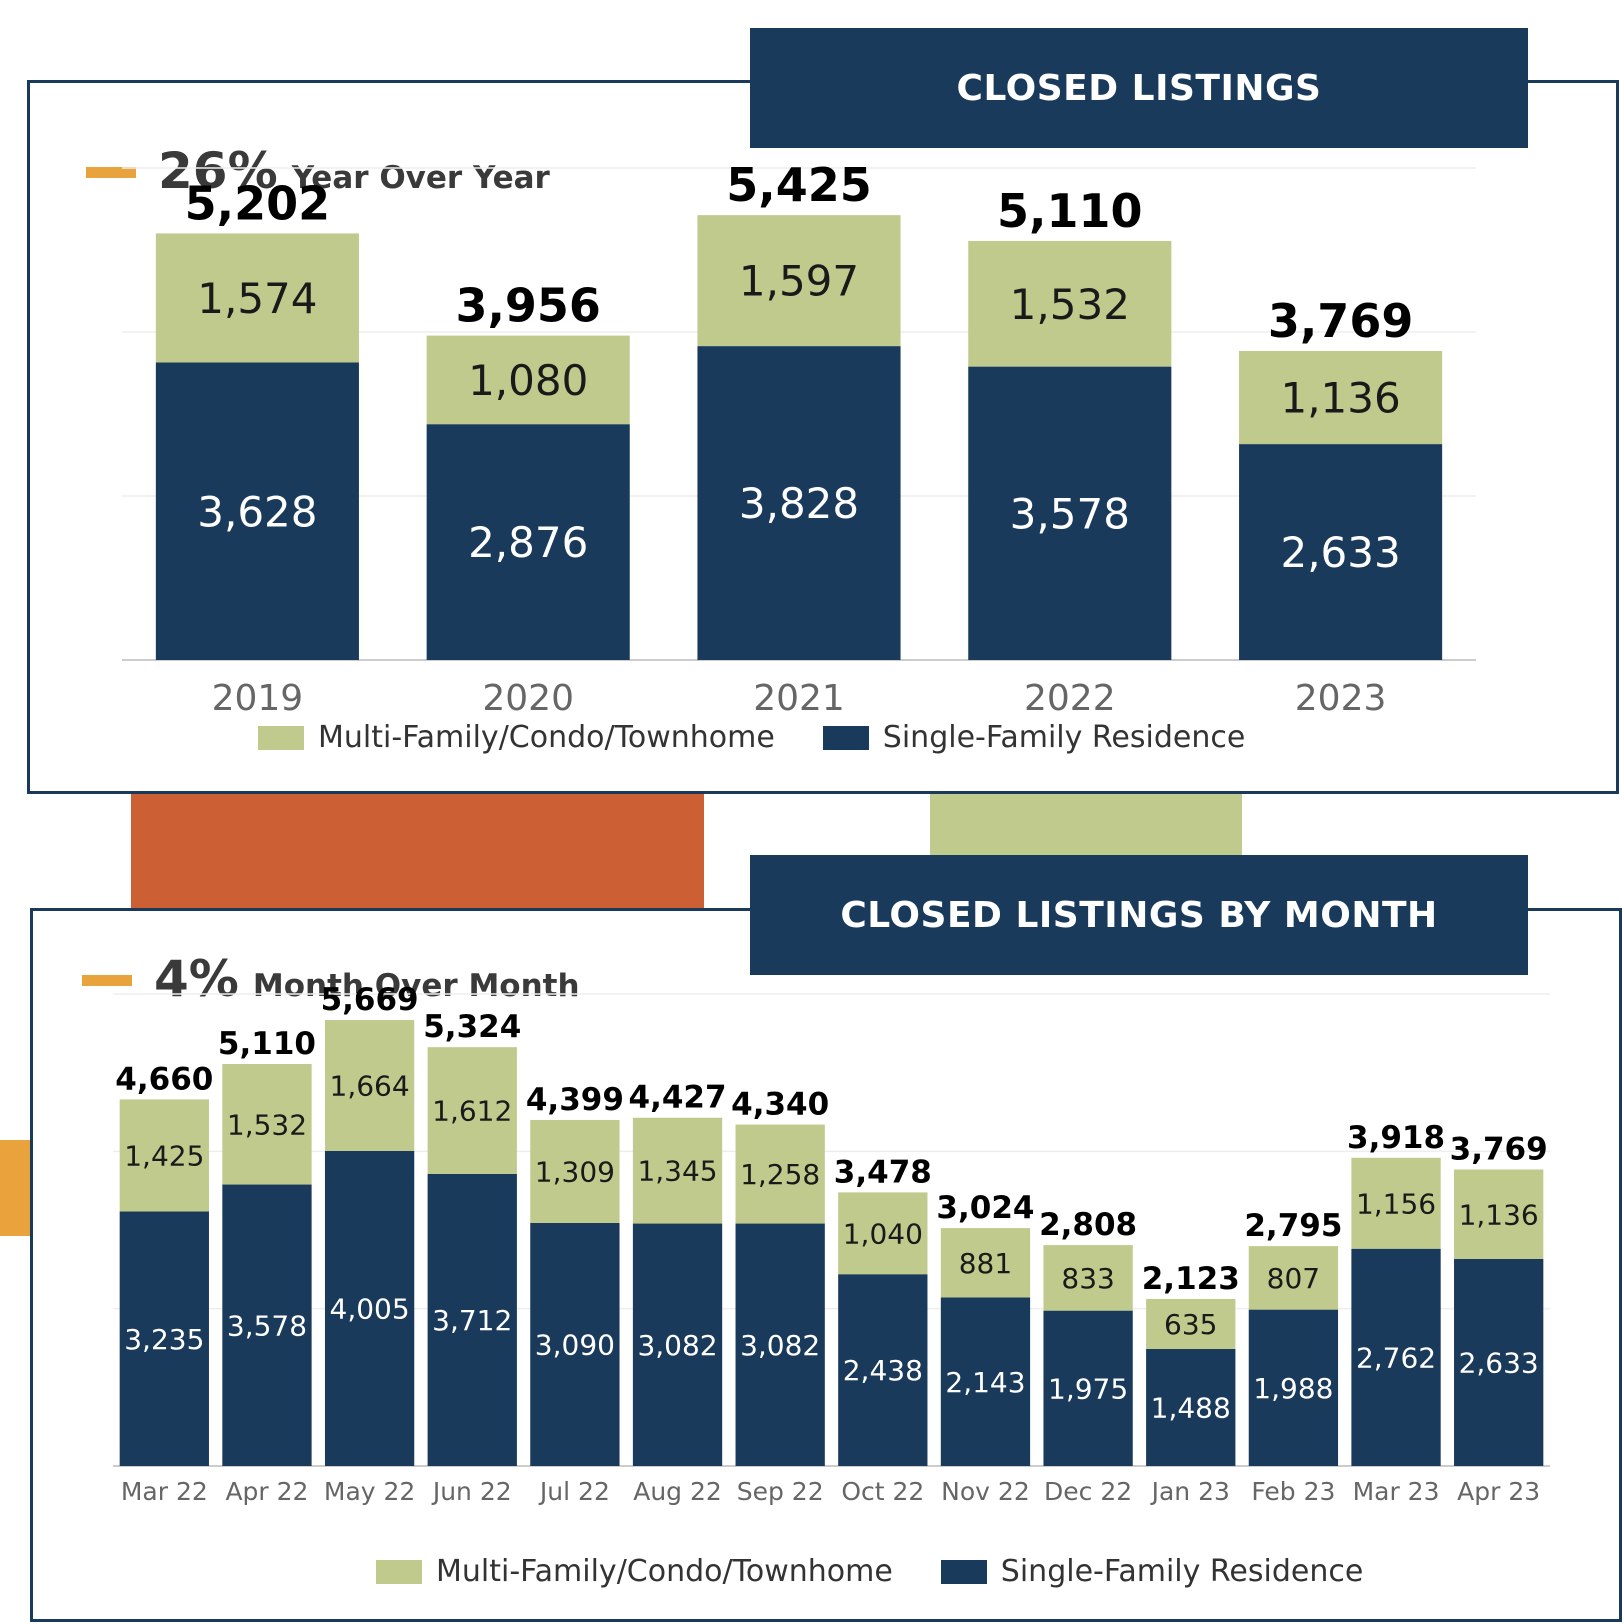 This screenshot has height=1622, width=1622. I want to click on data-label-total: 5,425, so click(799, 185).